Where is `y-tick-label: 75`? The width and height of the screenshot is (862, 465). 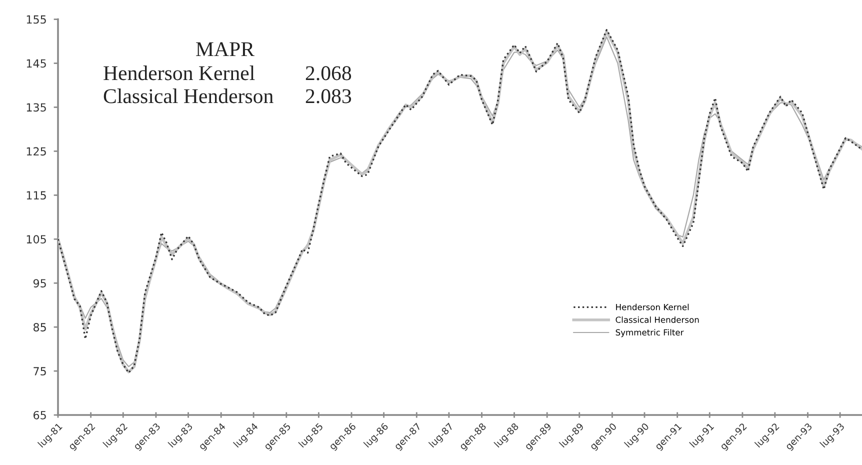 y-tick-label: 75 is located at coordinates (40, 371).